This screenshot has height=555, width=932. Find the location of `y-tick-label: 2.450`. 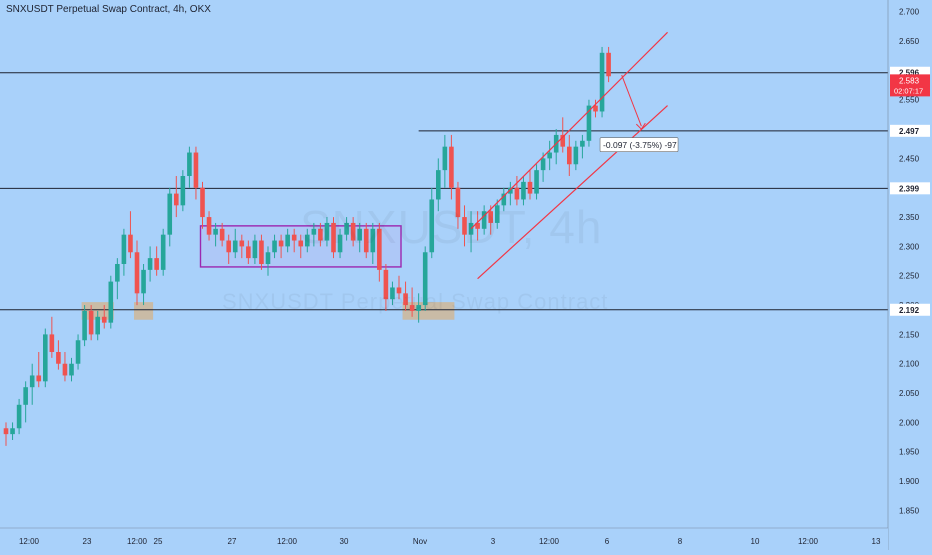

y-tick-label: 2.450 is located at coordinates (909, 158).